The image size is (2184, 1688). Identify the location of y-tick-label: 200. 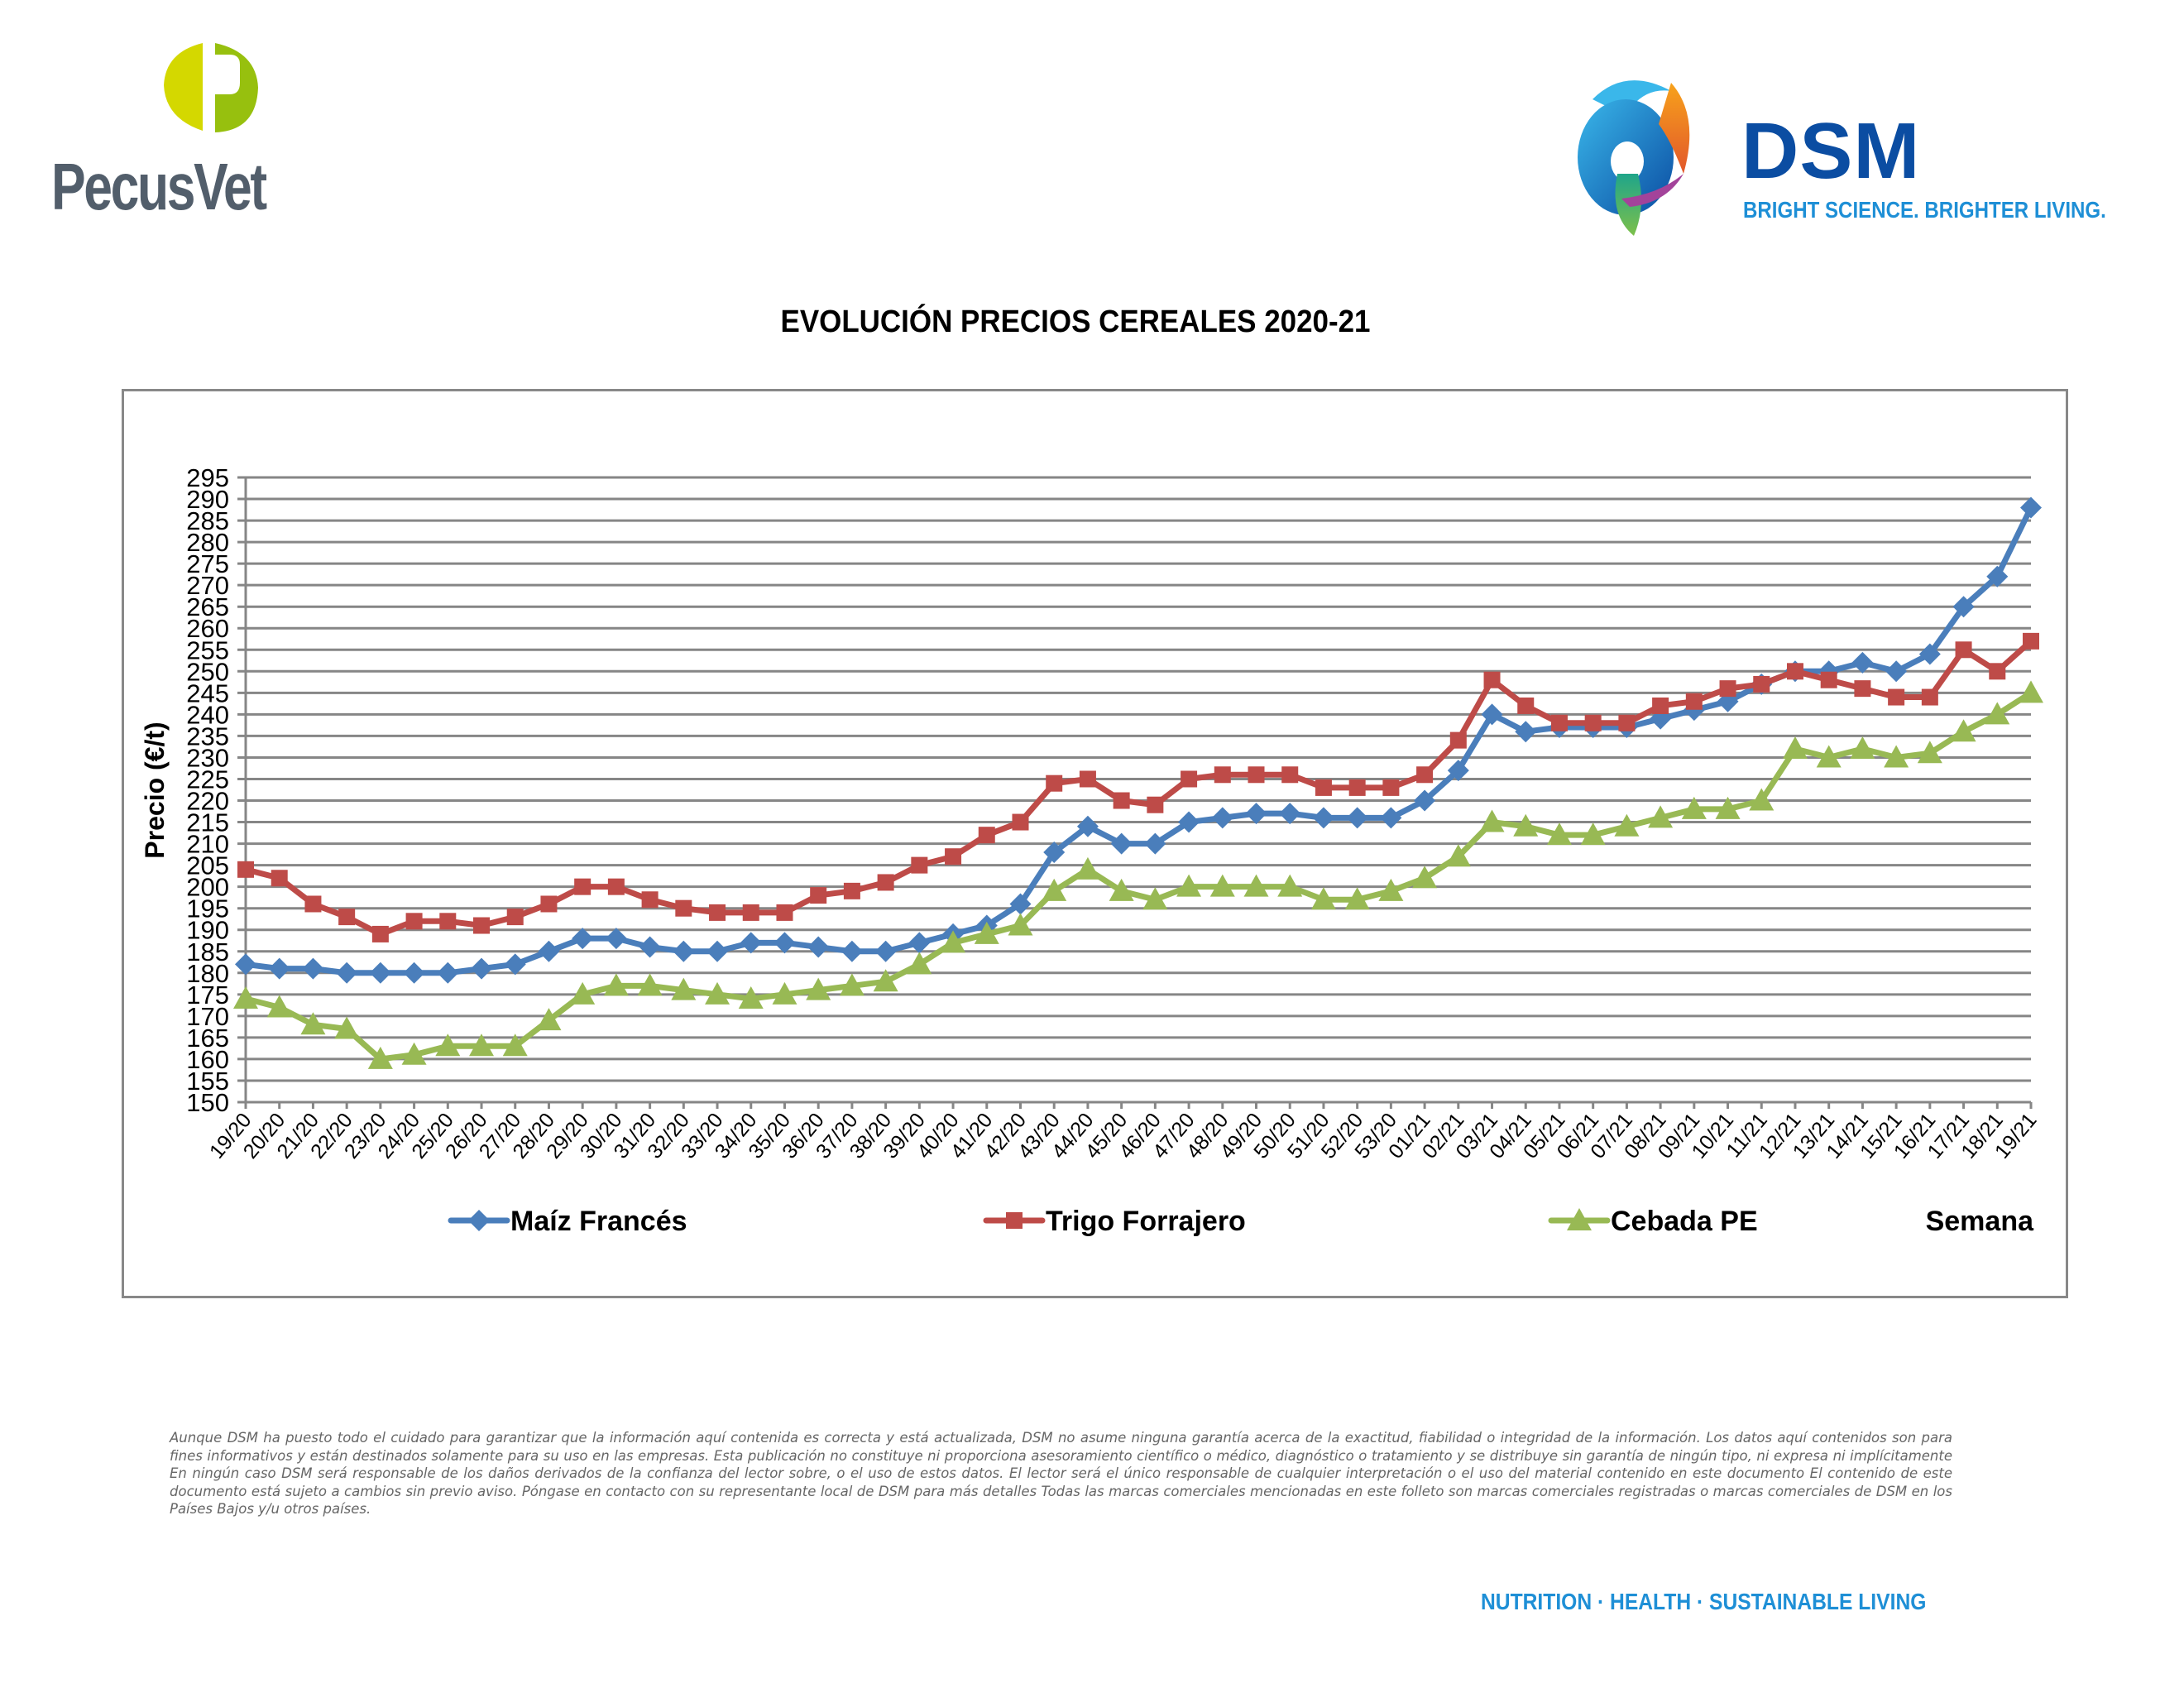
(207, 887).